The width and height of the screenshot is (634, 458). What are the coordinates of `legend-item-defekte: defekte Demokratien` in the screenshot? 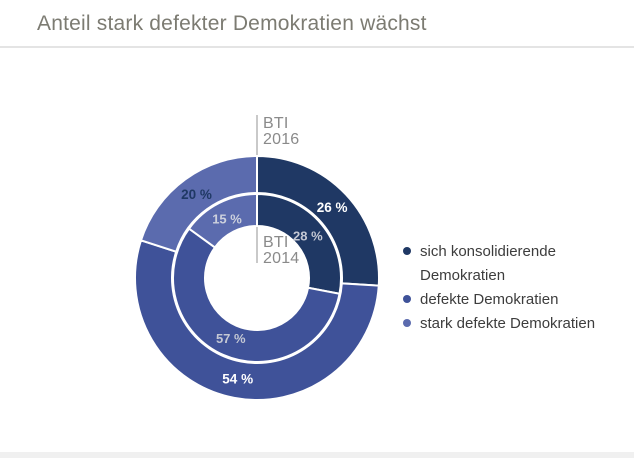 It's located at (509, 300).